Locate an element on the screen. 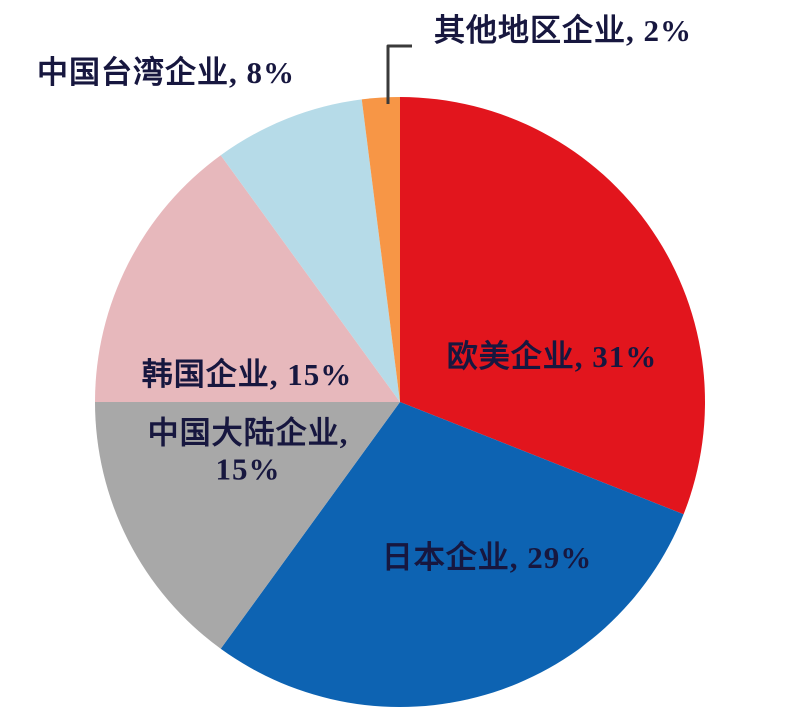 This screenshot has width=800, height=728. label-mainland-china: 中国大陆企业, 15% is located at coordinates (248, 450).